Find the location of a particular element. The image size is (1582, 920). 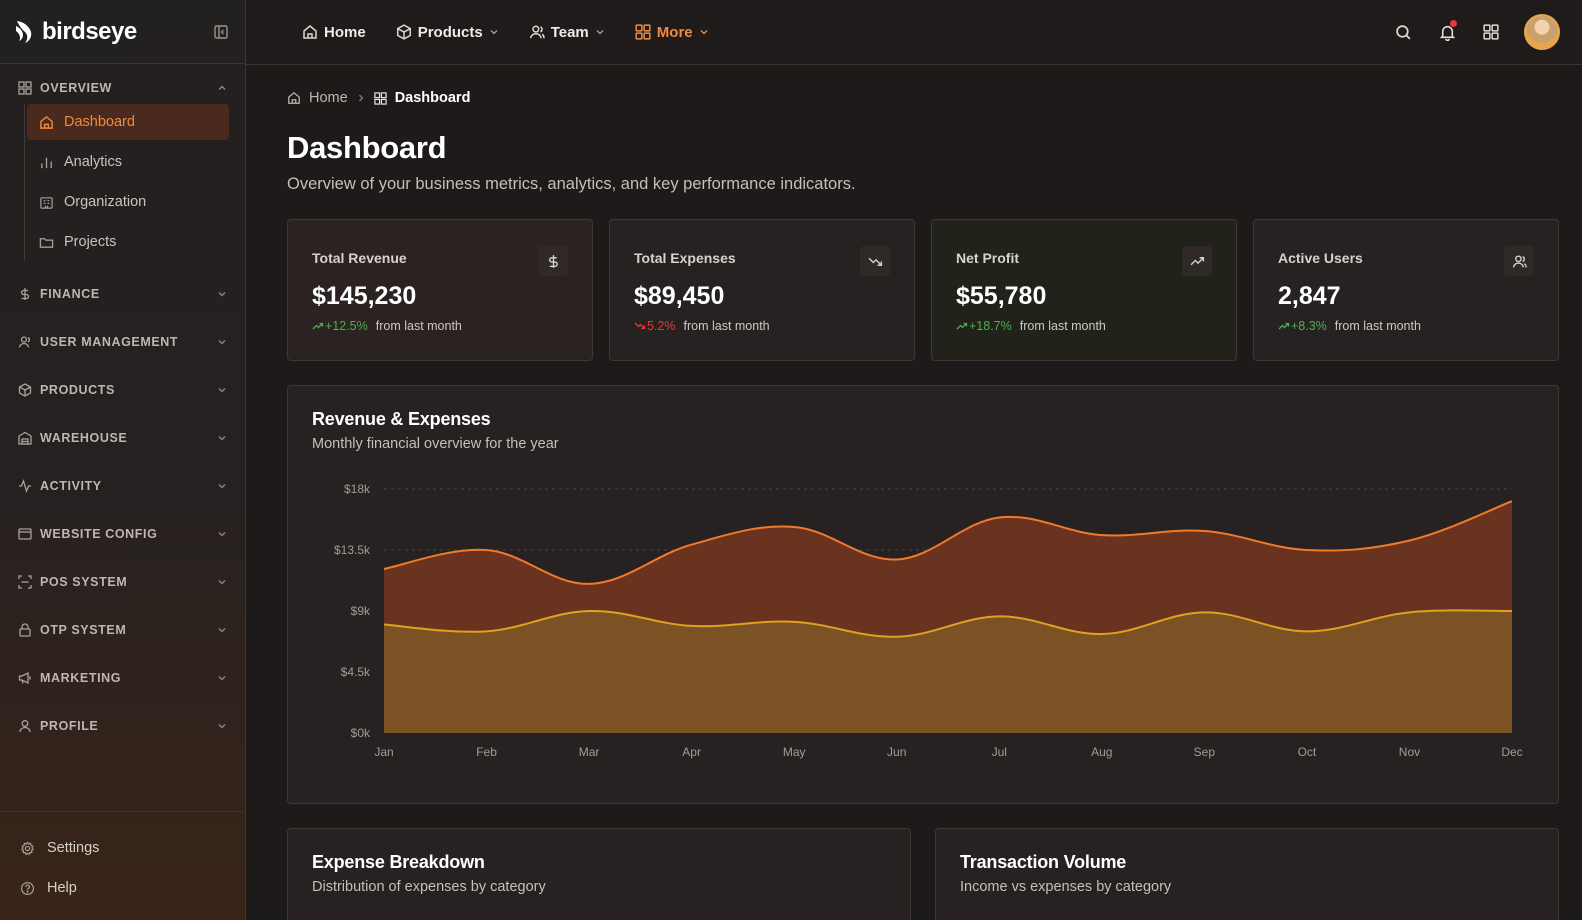

stat-delta: +12.5% from last month is located at coordinates (440, 326).